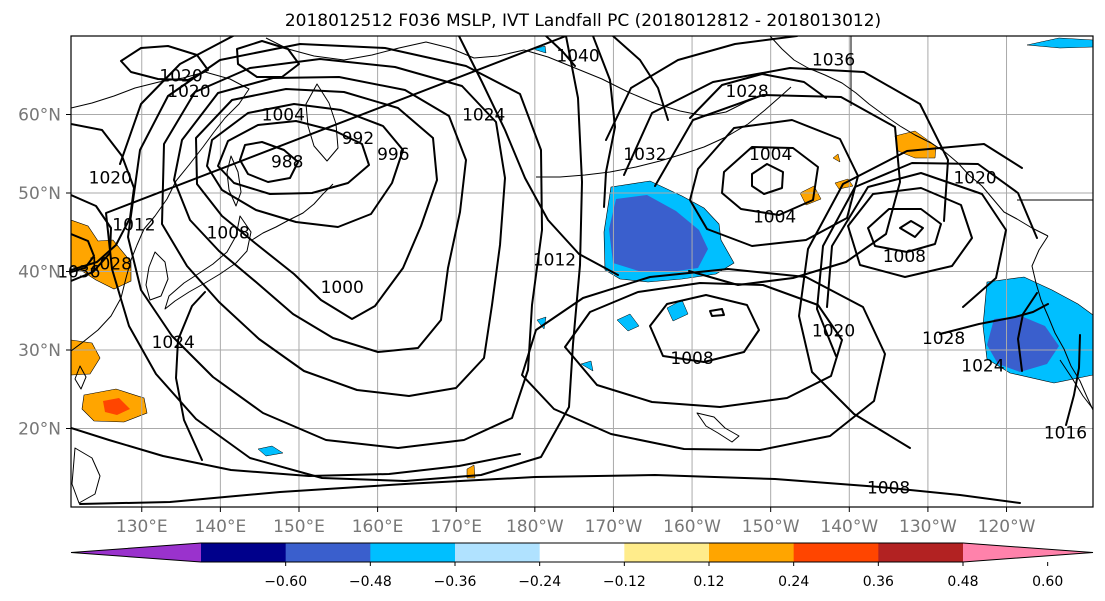  Describe the element at coordinates (658, 233) in the screenshot. I see `ivt-strong-negative-region-central-pacific` at that location.